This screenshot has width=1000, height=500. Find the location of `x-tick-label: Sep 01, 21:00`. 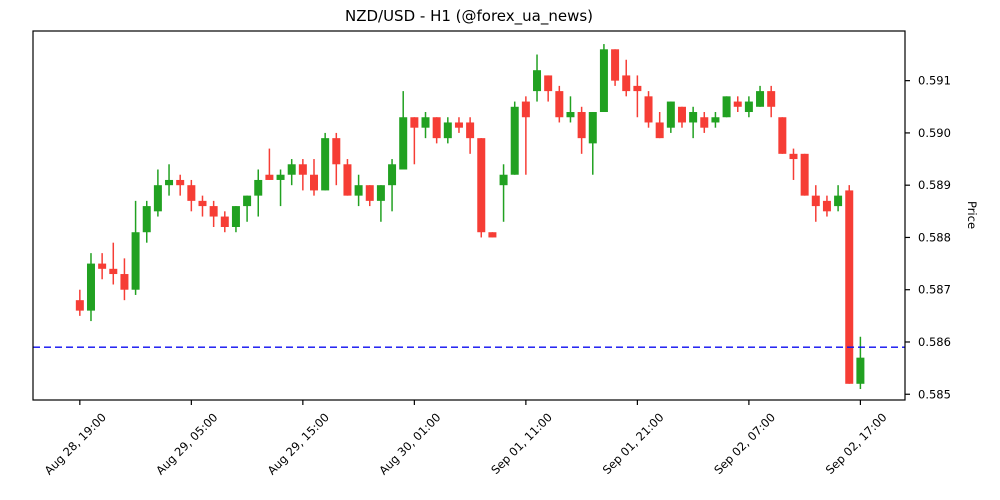

x-tick-label: Sep 01, 21:00 is located at coordinates (633, 443).